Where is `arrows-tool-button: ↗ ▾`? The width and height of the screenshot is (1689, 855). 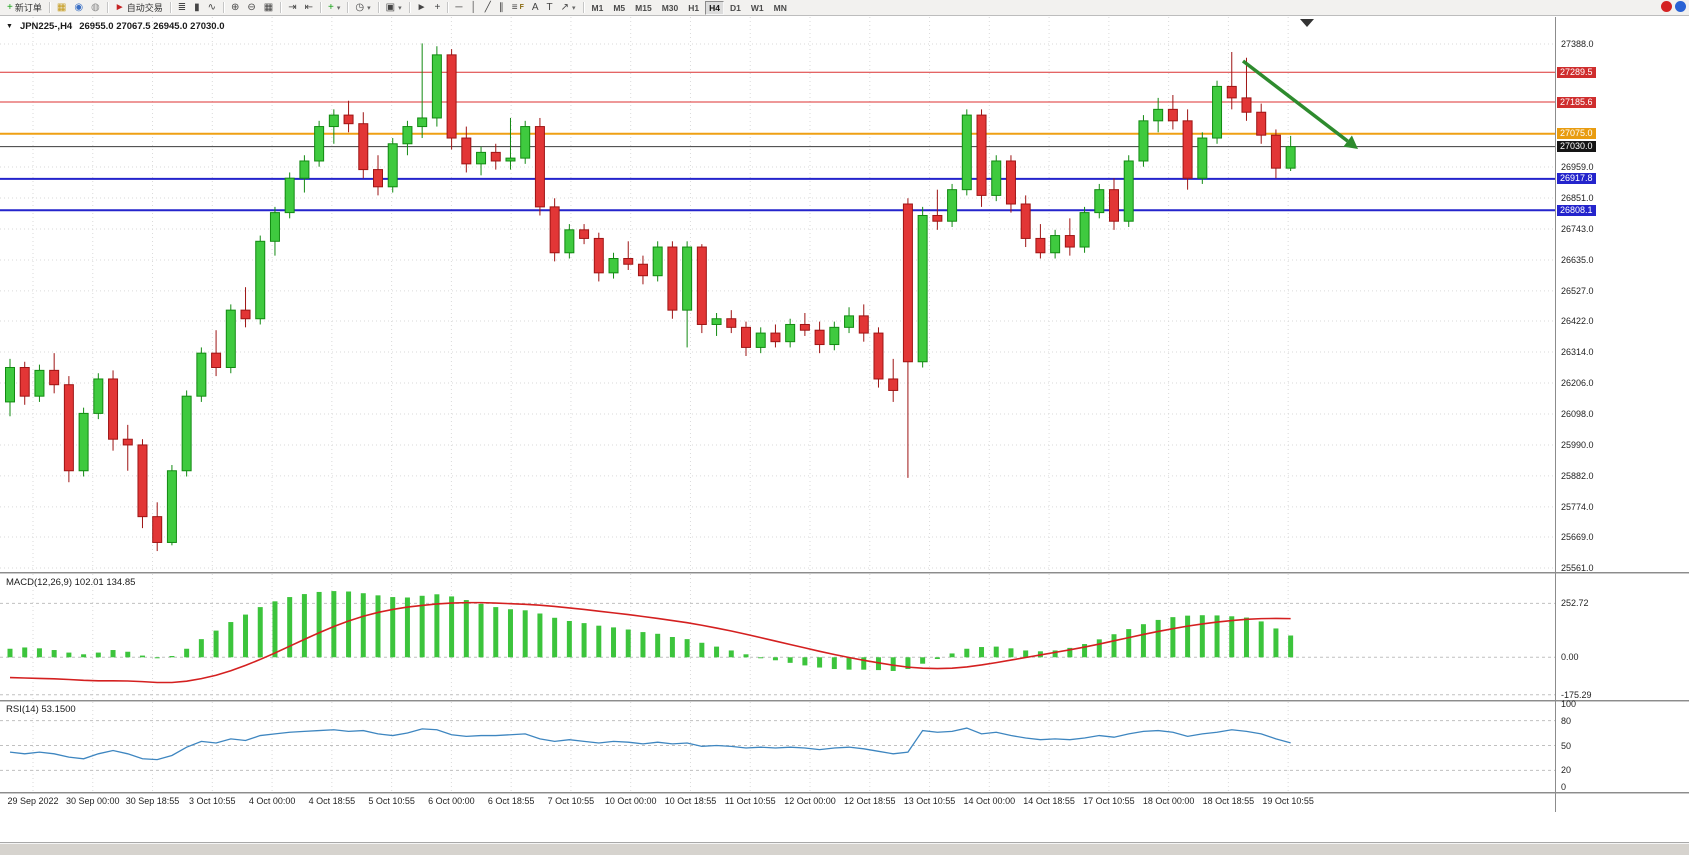 arrows-tool-button: ↗ ▾ is located at coordinates (568, 7).